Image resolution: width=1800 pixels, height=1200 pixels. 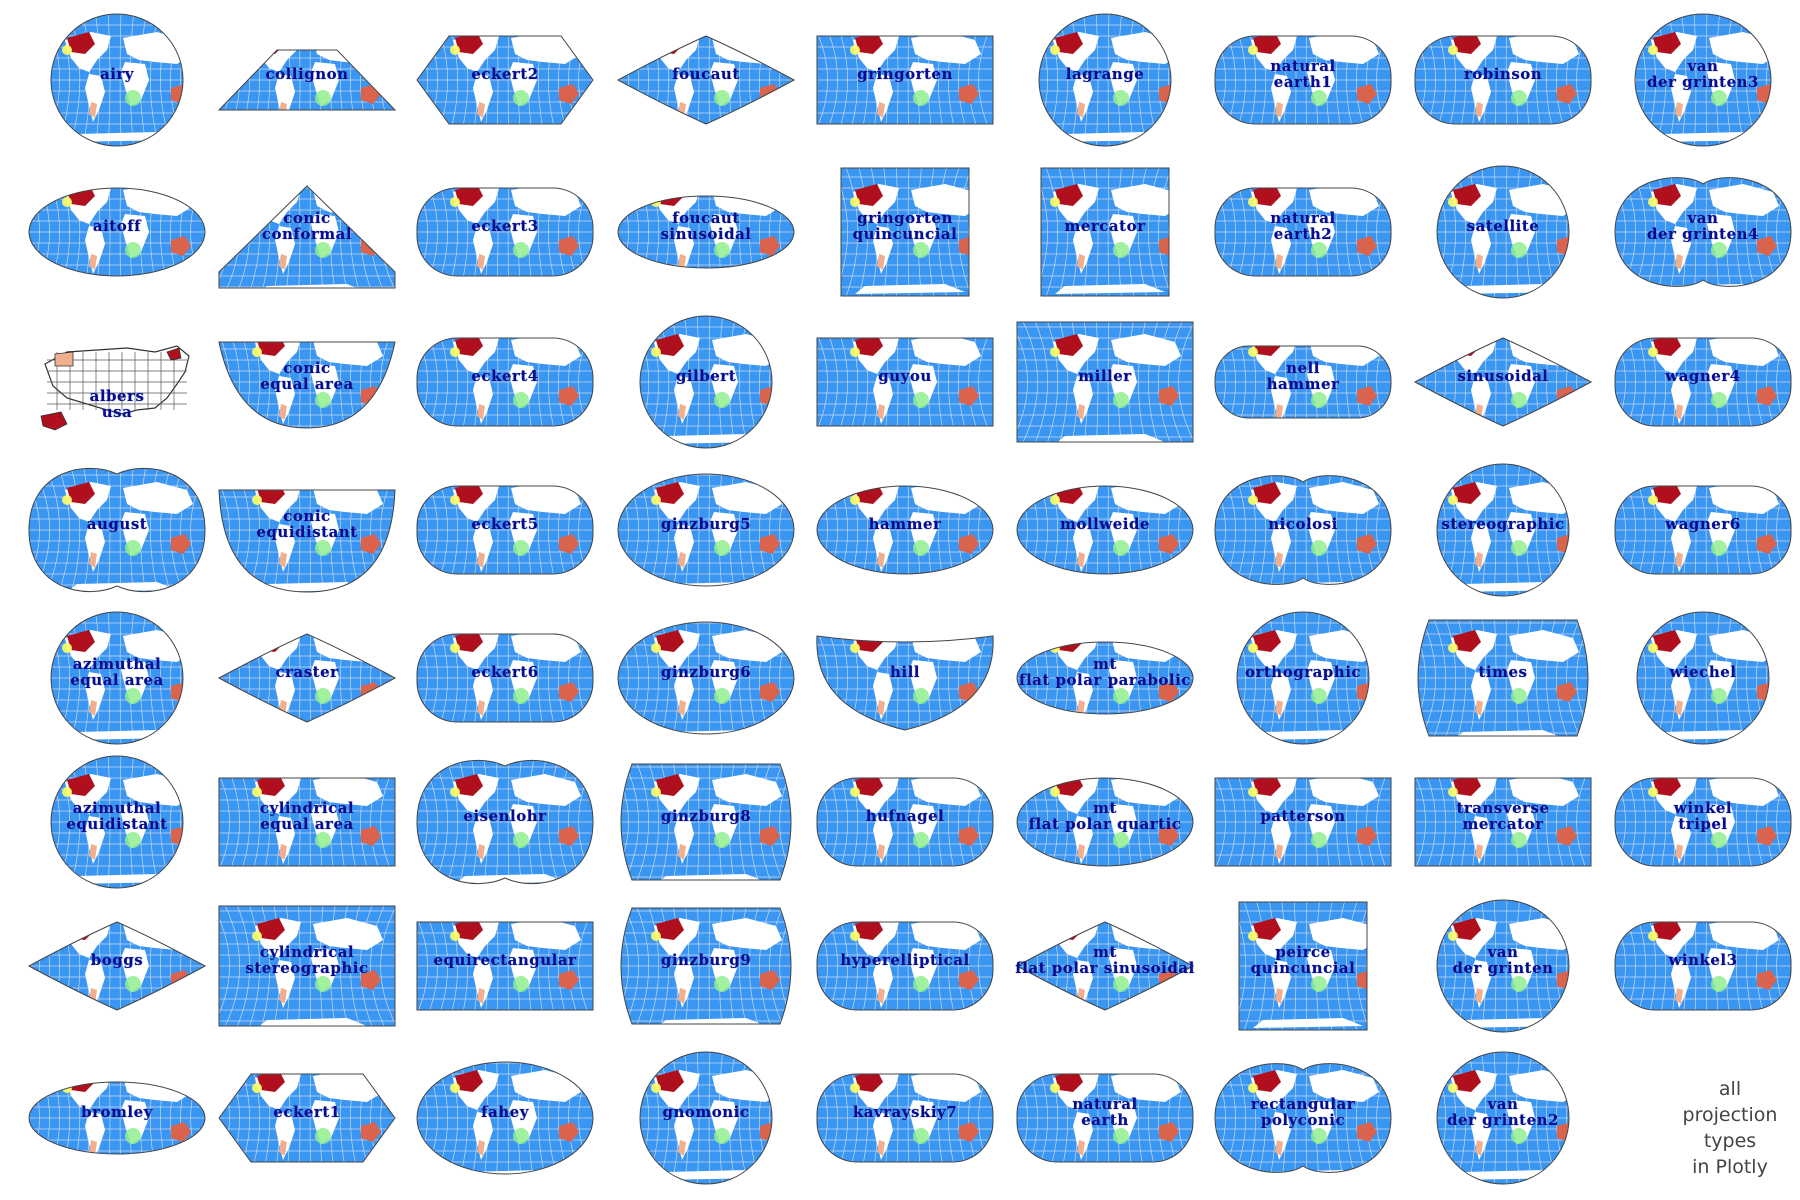 What do you see at coordinates (1730, 1167) in the screenshot?
I see `caption-line-4: in Plotly` at bounding box center [1730, 1167].